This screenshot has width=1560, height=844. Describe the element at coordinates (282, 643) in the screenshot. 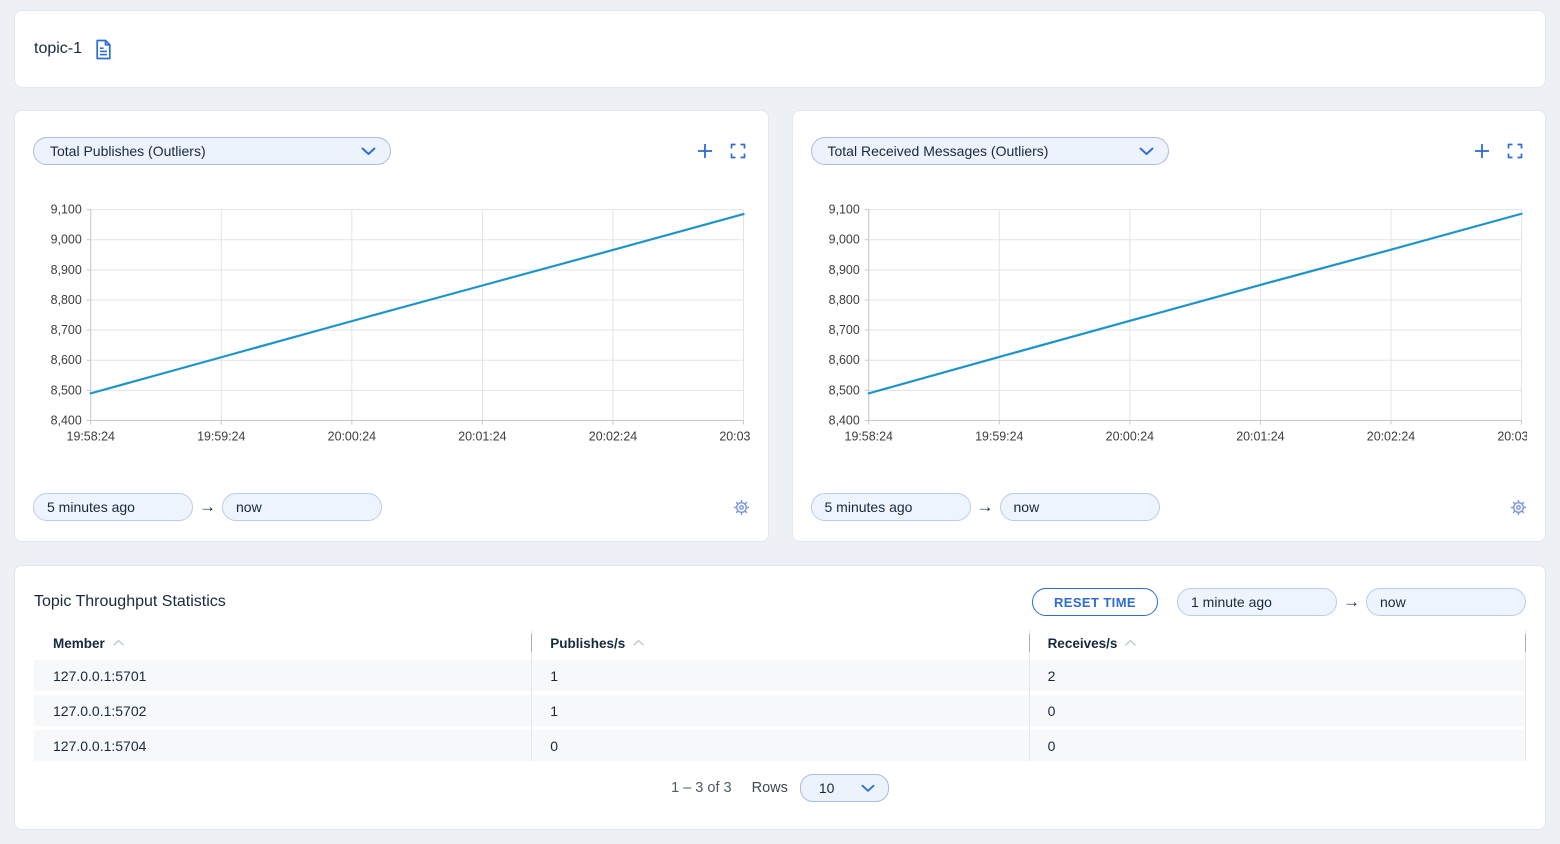

I see `column-header-member: Member` at that location.